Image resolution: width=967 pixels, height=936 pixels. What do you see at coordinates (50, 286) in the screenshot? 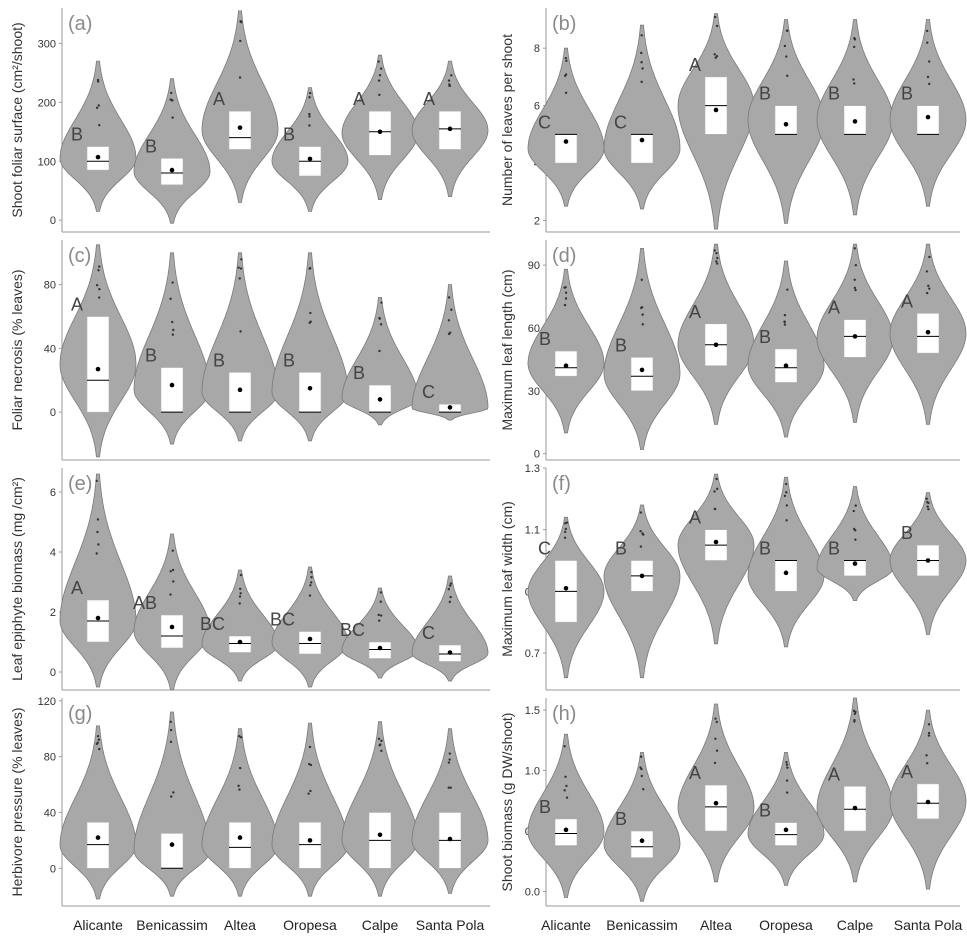
I see `y-tick-label: 80` at bounding box center [50, 286].